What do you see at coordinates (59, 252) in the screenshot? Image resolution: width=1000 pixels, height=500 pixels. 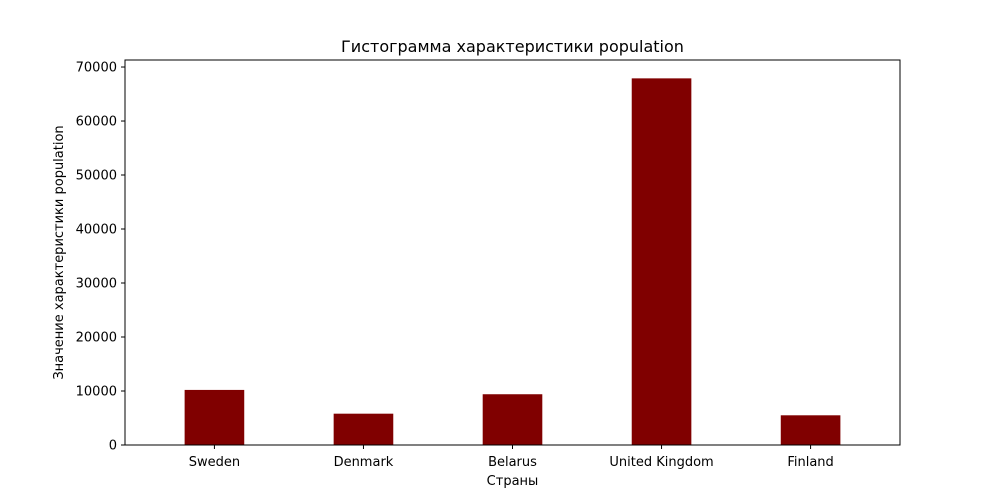 I see `y-axis-label: Значение характеристики population` at bounding box center [59, 252].